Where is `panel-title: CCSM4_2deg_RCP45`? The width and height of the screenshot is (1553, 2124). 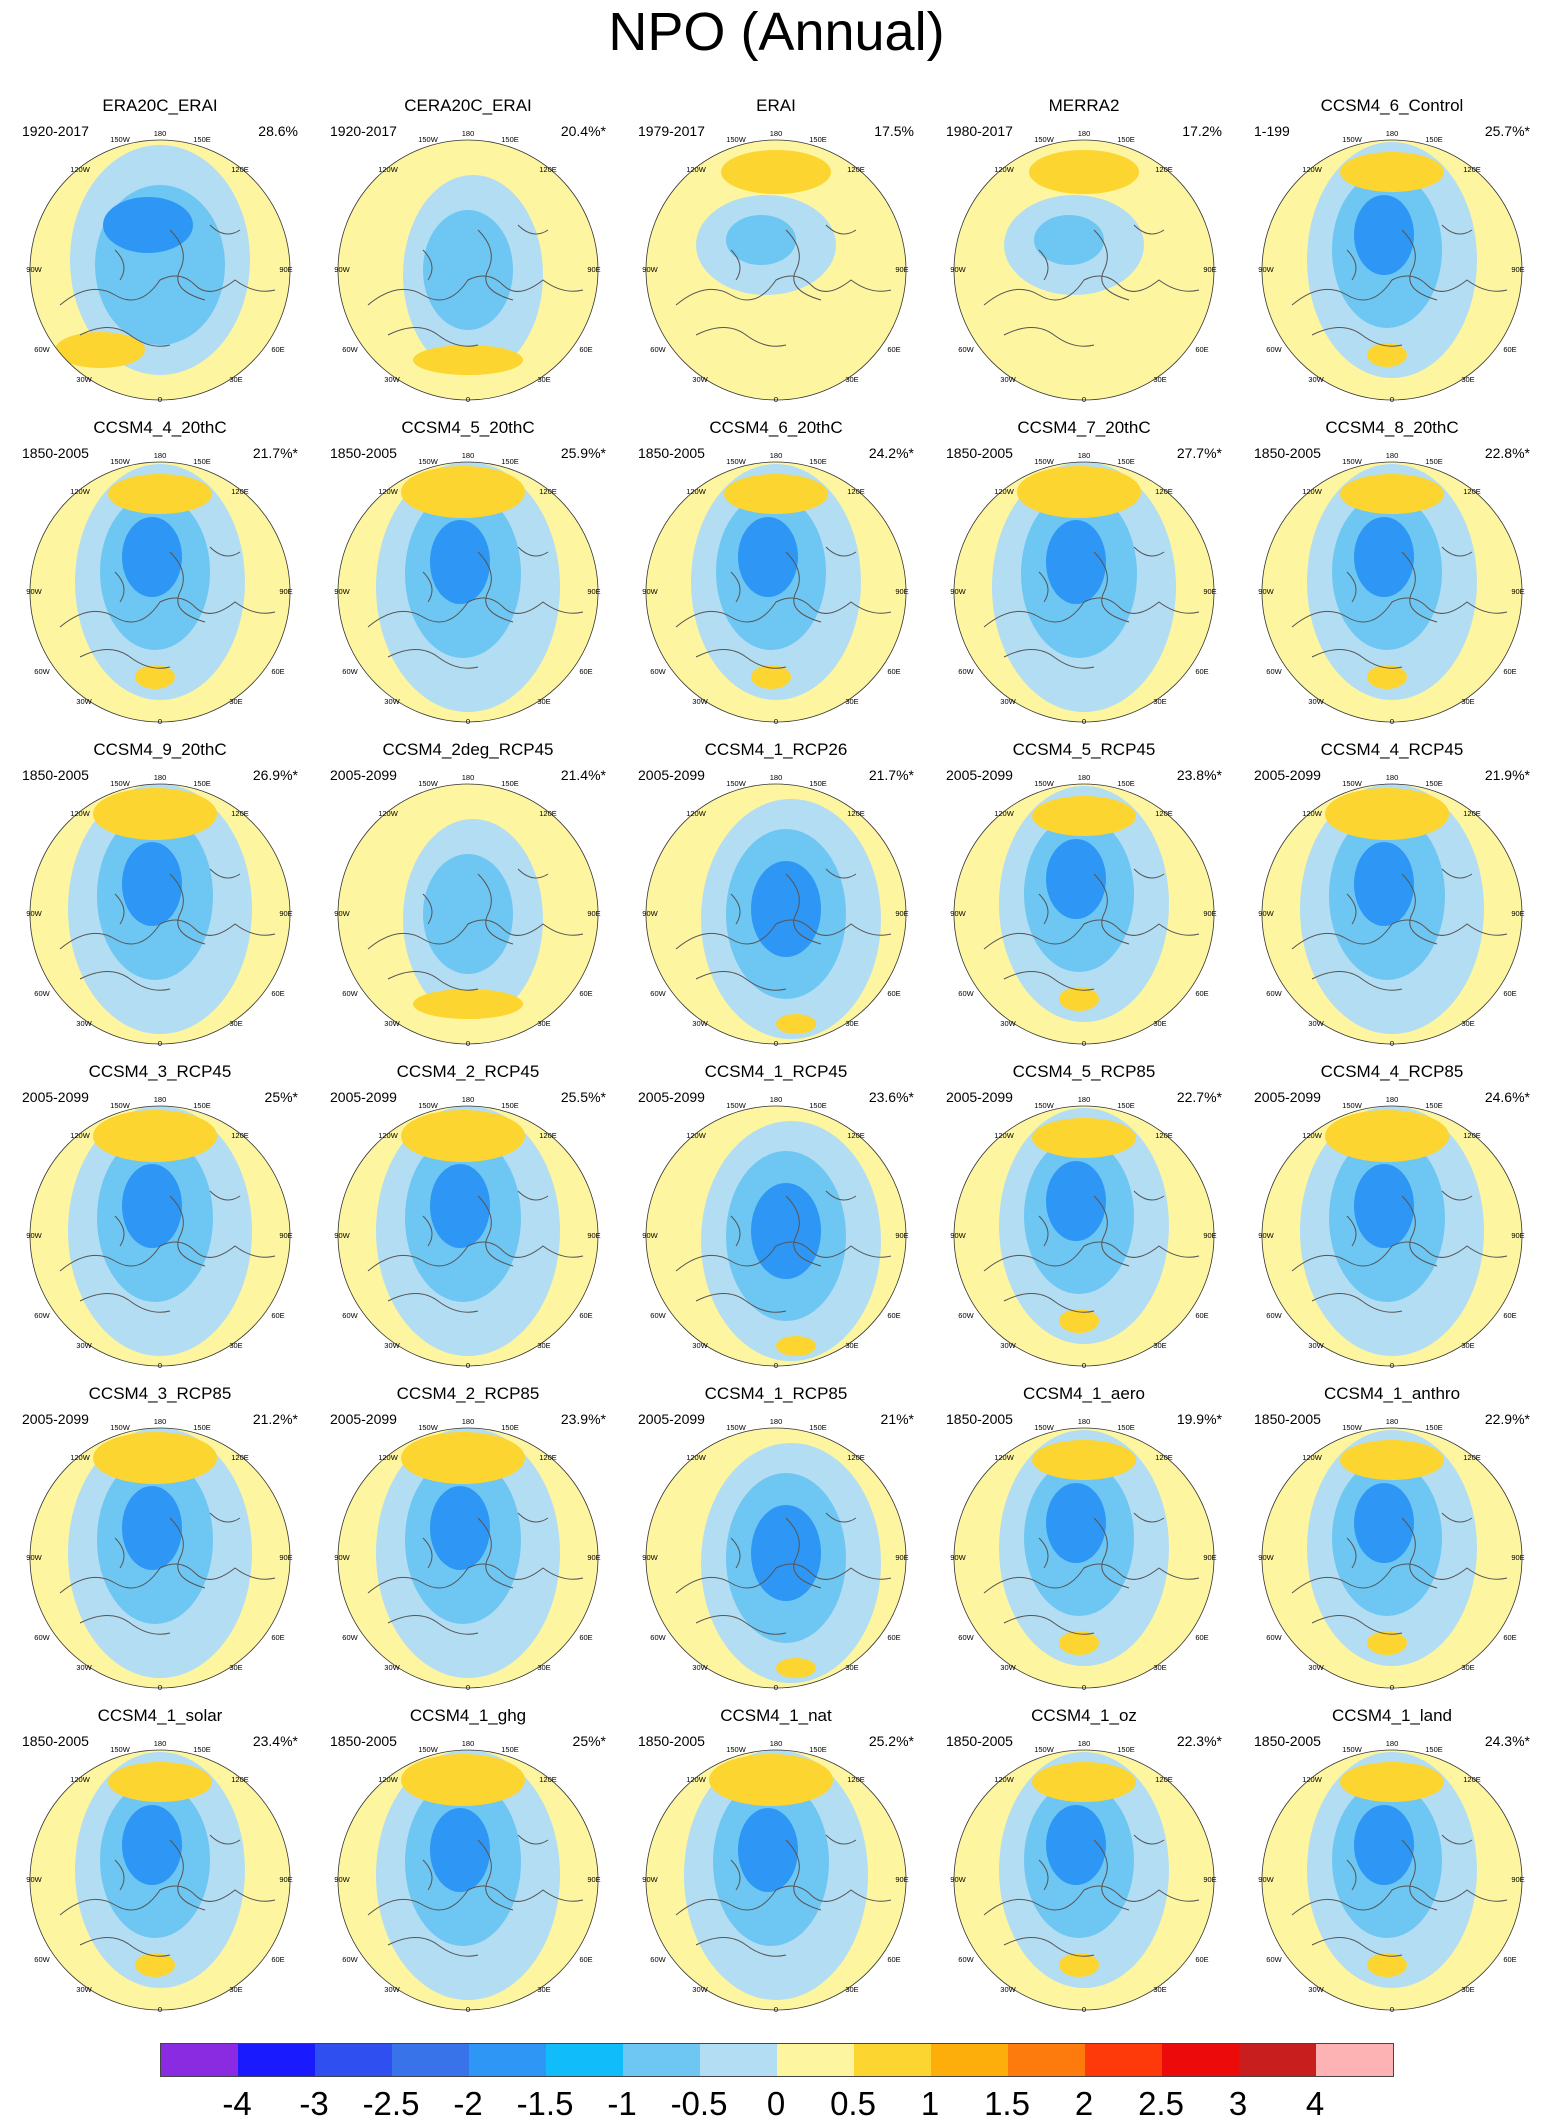
panel-title: CCSM4_2deg_RCP45 is located at coordinates (468, 749).